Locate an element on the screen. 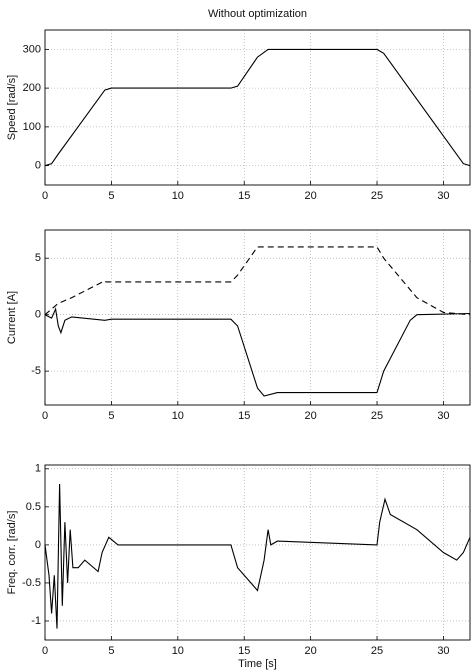 The width and height of the screenshot is (474, 672). y-axis-label: Freq. corr. [rad/s] is located at coordinates (12, 553).